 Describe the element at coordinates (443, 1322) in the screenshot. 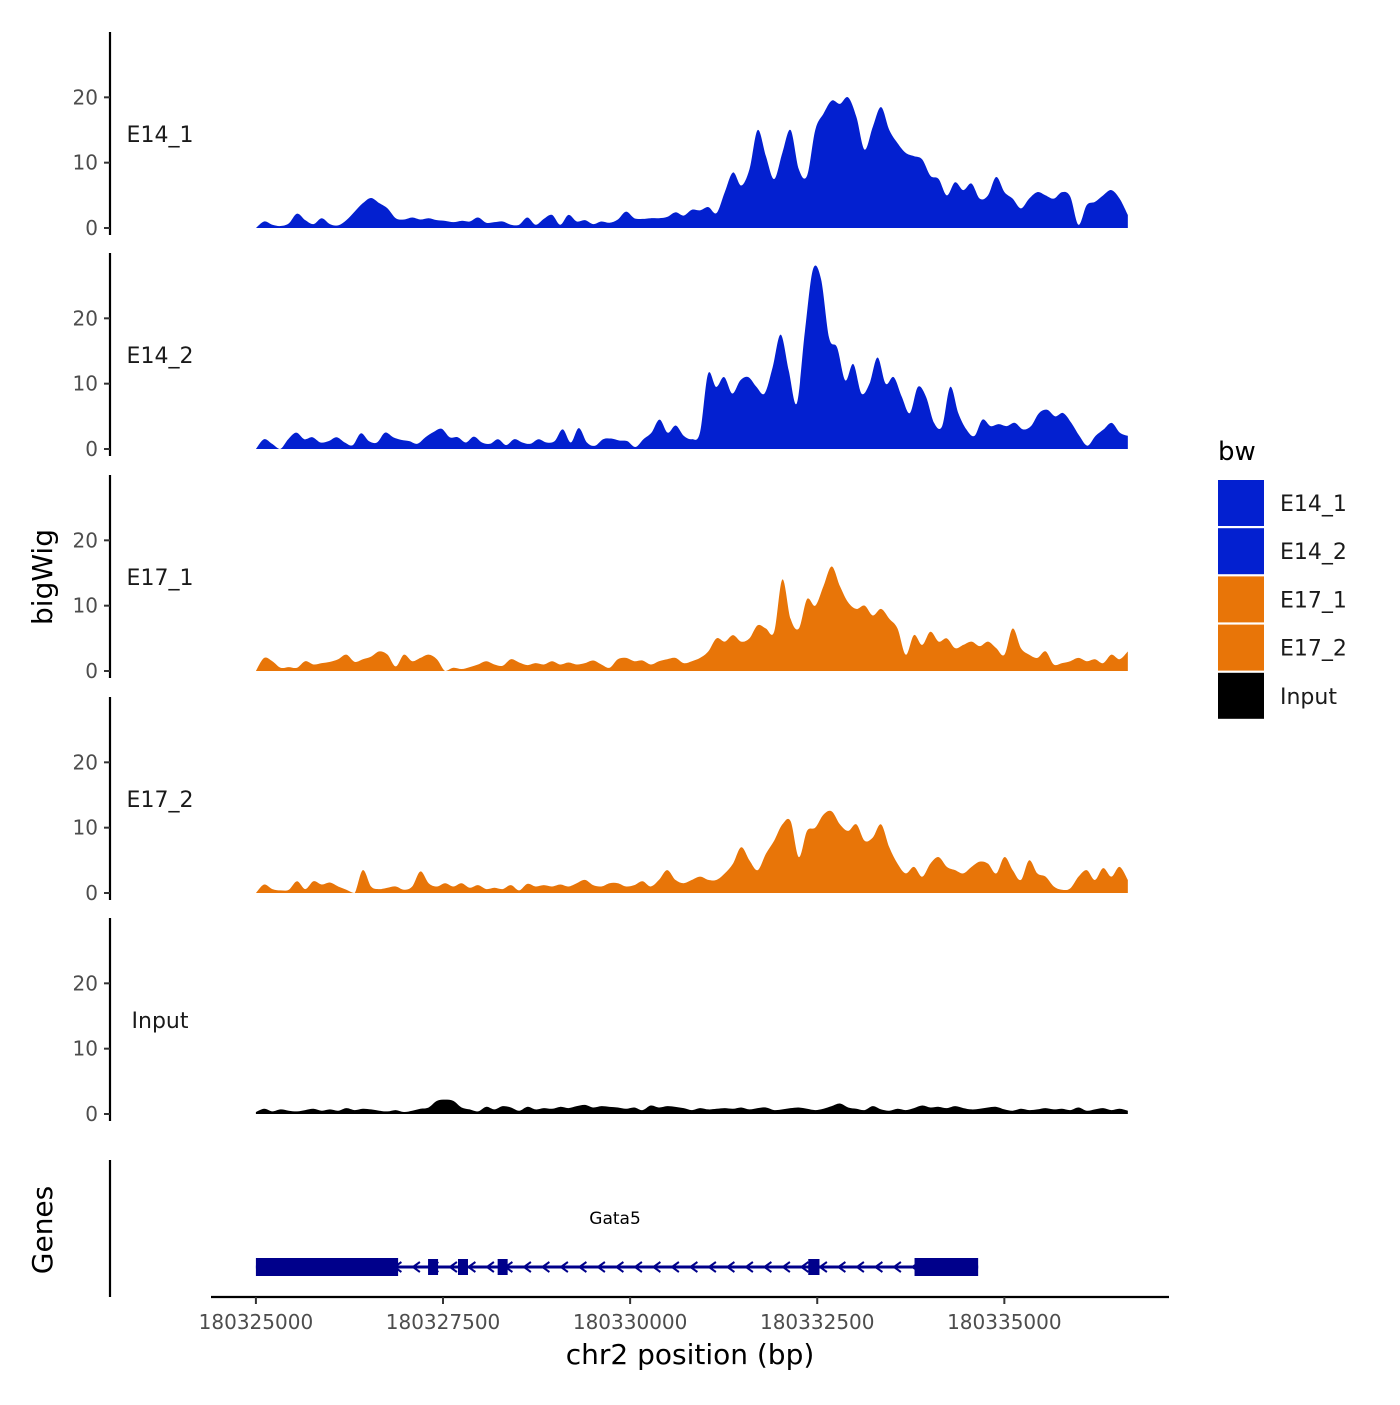

I see `x-tick-label: 180327500` at that location.